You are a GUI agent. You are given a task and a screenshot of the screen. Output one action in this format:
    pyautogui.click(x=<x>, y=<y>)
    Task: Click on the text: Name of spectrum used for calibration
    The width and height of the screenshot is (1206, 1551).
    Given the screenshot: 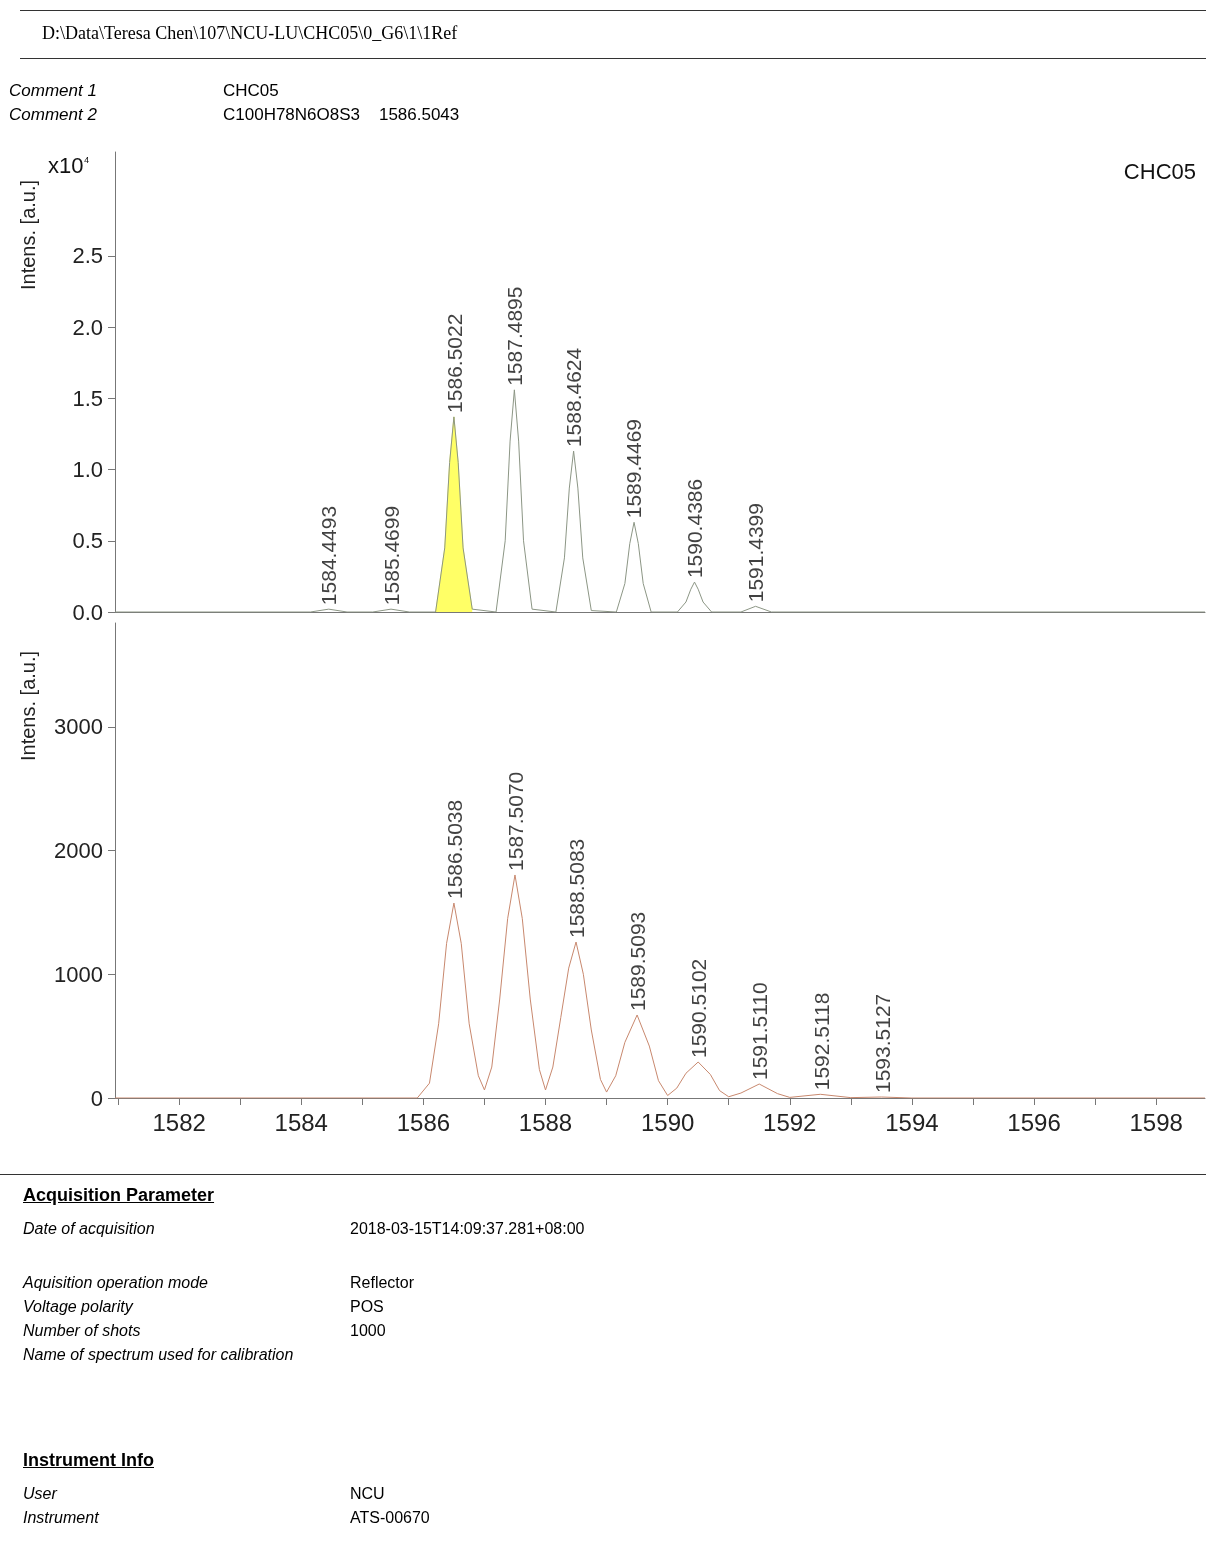 What is the action you would take?
    pyautogui.click(x=159, y=1355)
    